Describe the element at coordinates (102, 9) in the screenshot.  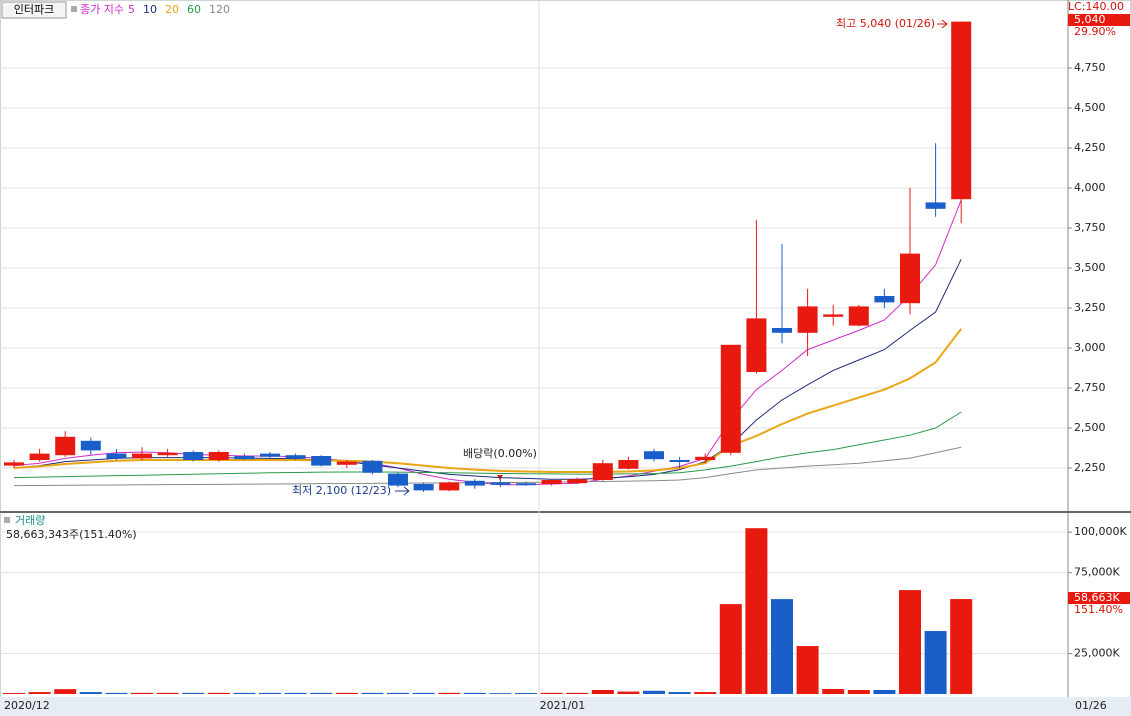
I see `legend-prefix: 종가 지수` at that location.